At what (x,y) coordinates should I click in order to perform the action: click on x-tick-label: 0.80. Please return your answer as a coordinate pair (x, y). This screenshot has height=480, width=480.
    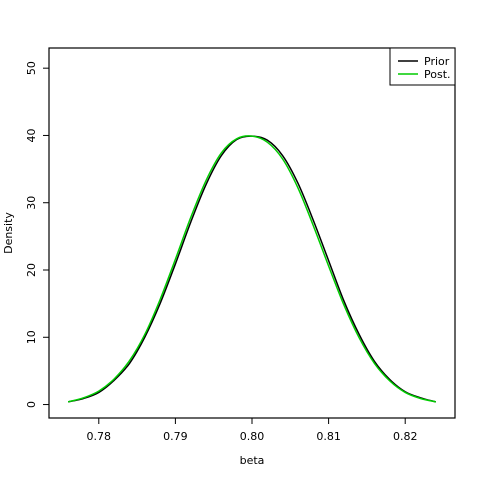
    Looking at the image, I should click on (252, 436).